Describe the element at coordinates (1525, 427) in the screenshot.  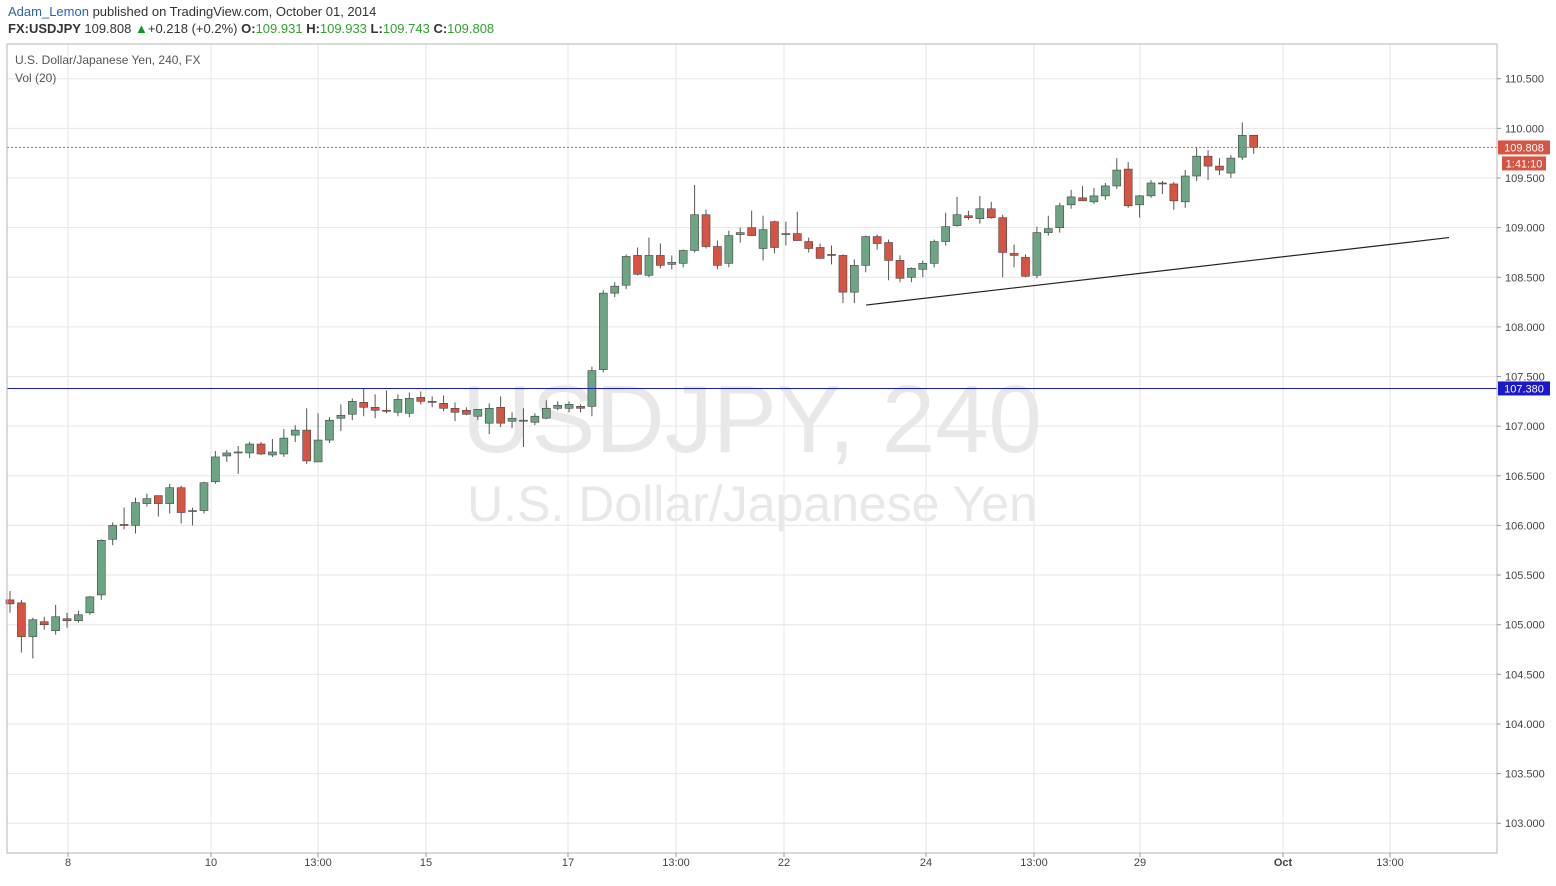
I see `price-tick-label: 107.000` at that location.